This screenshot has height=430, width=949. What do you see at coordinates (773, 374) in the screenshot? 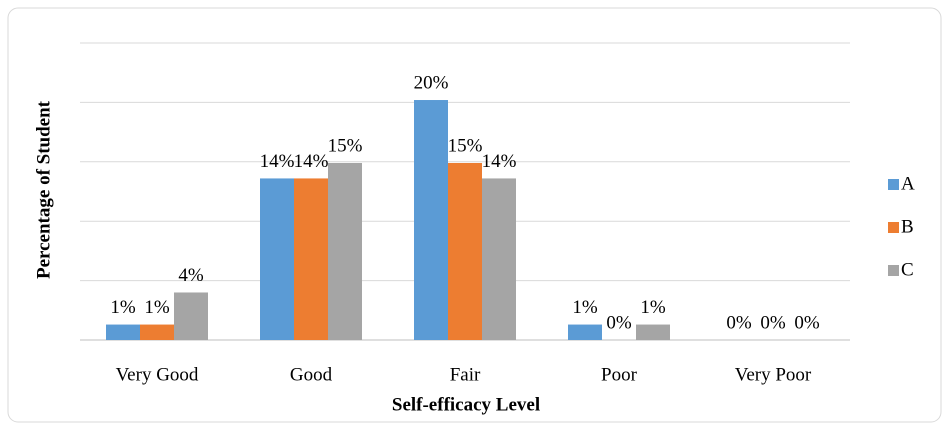
I see `x-tick-label: Very Poor` at bounding box center [773, 374].